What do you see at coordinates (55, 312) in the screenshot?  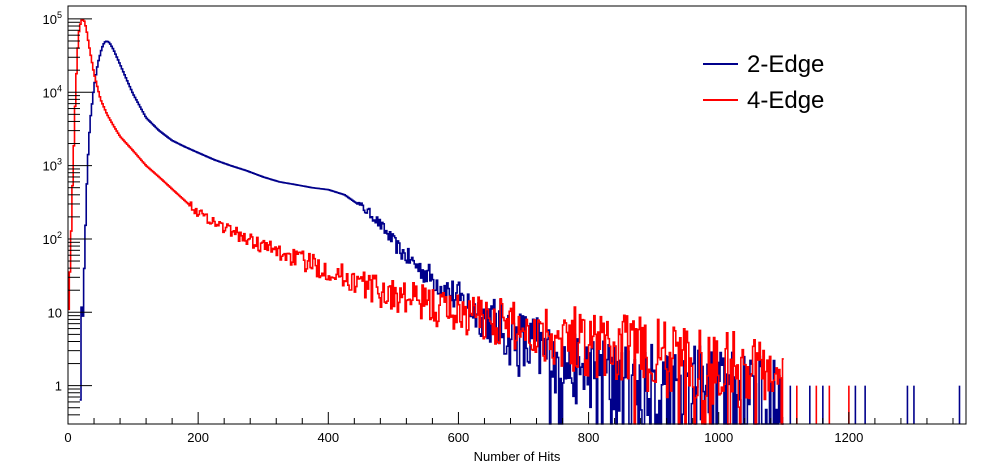 I see `y-tick-label: 10` at bounding box center [55, 312].